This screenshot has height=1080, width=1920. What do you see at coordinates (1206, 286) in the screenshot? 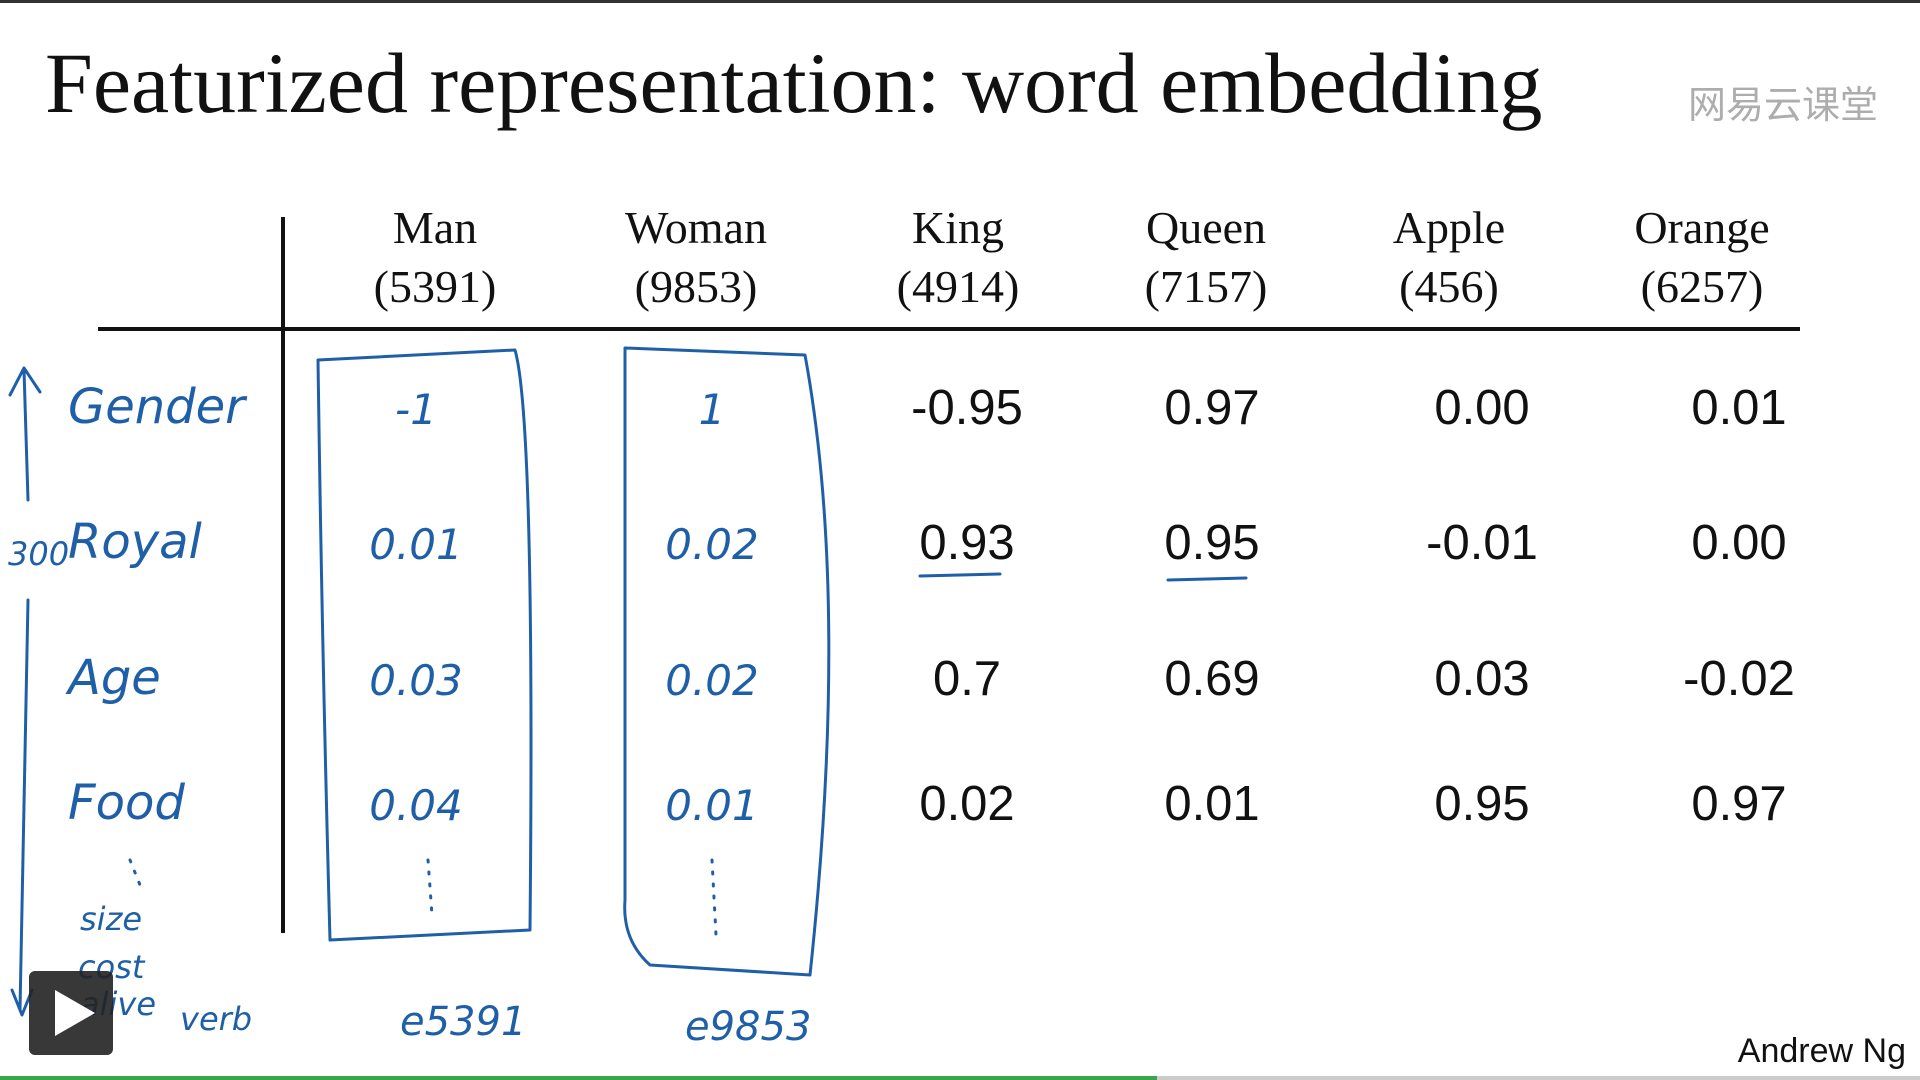
I see `column-id: (7157)` at bounding box center [1206, 286].